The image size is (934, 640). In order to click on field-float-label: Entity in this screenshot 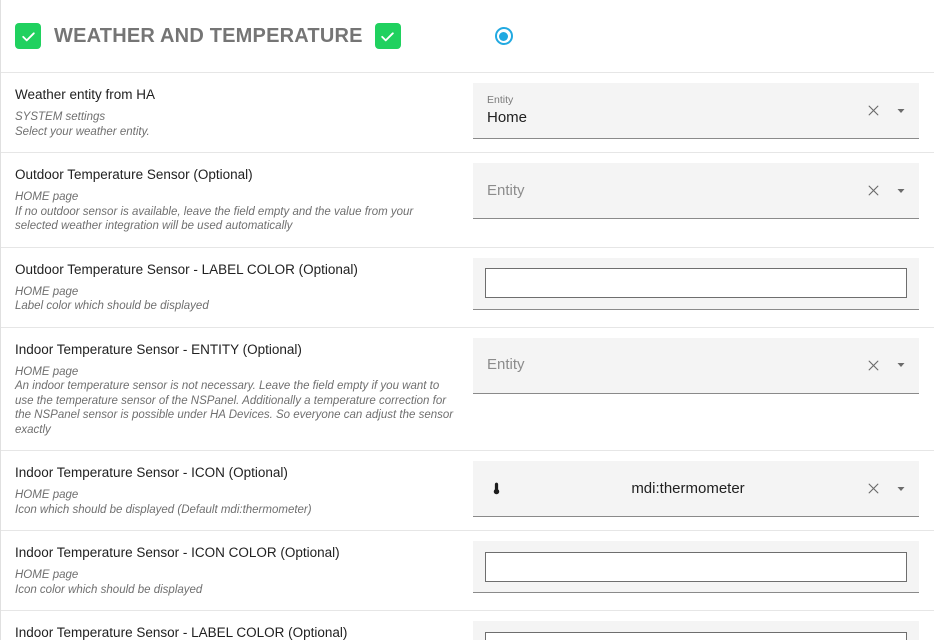, I will do `click(500, 99)`.